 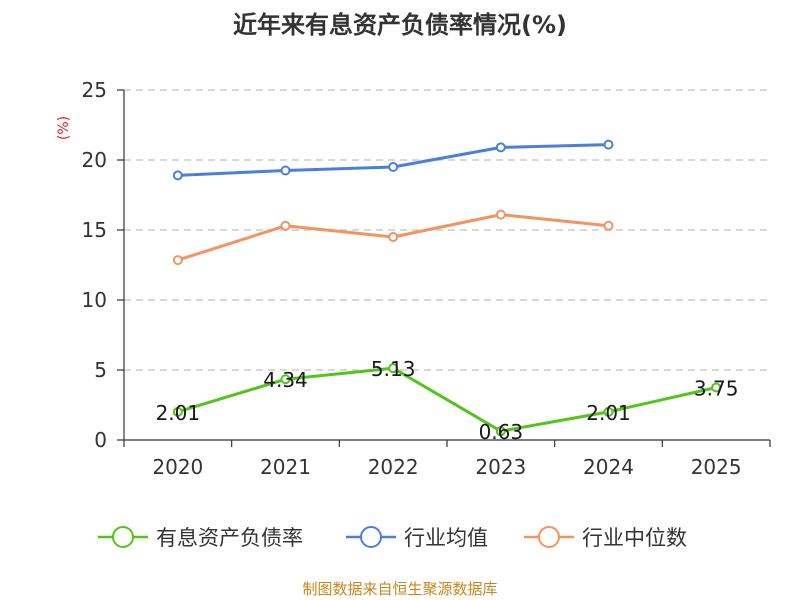 What do you see at coordinates (392, 538) in the screenshot?
I see `legend: 有息资产负债率 行业均值 行业中位数` at bounding box center [392, 538].